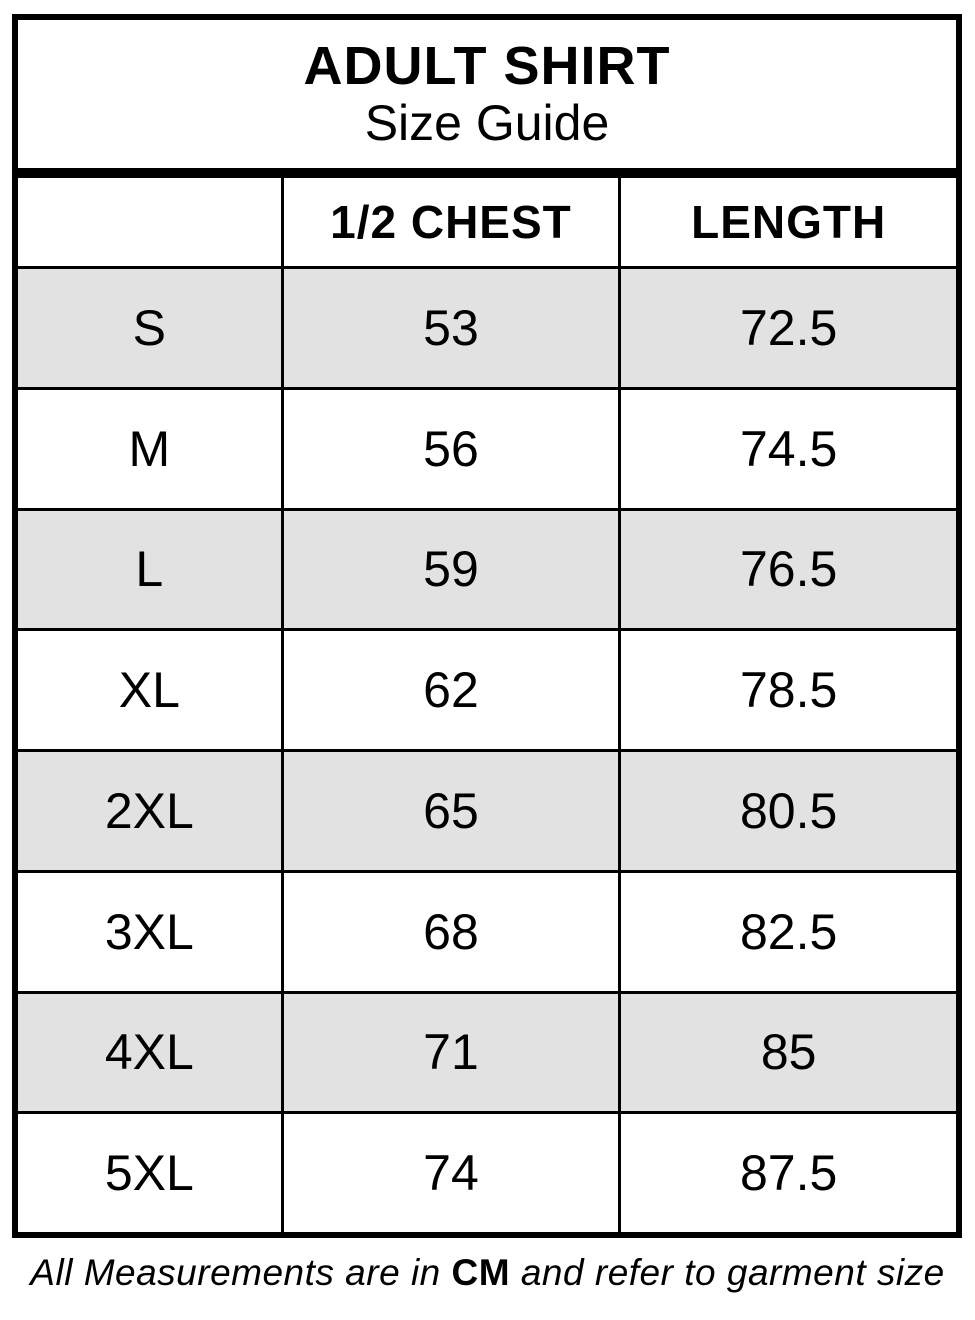 The image size is (975, 1320). Describe the element at coordinates (787, 448) in the screenshot. I see `length-cell: 74.5` at that location.